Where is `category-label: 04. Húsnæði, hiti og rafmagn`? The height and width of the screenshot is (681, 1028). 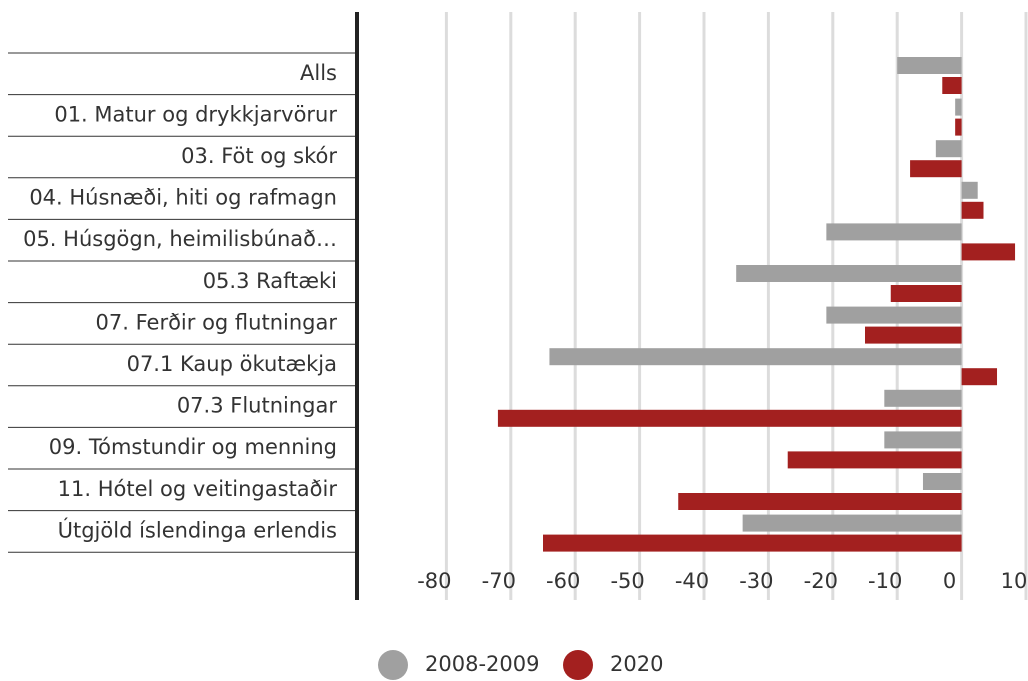
category-label: 04. Húsnæði, hiti og rafmagn is located at coordinates (183, 198).